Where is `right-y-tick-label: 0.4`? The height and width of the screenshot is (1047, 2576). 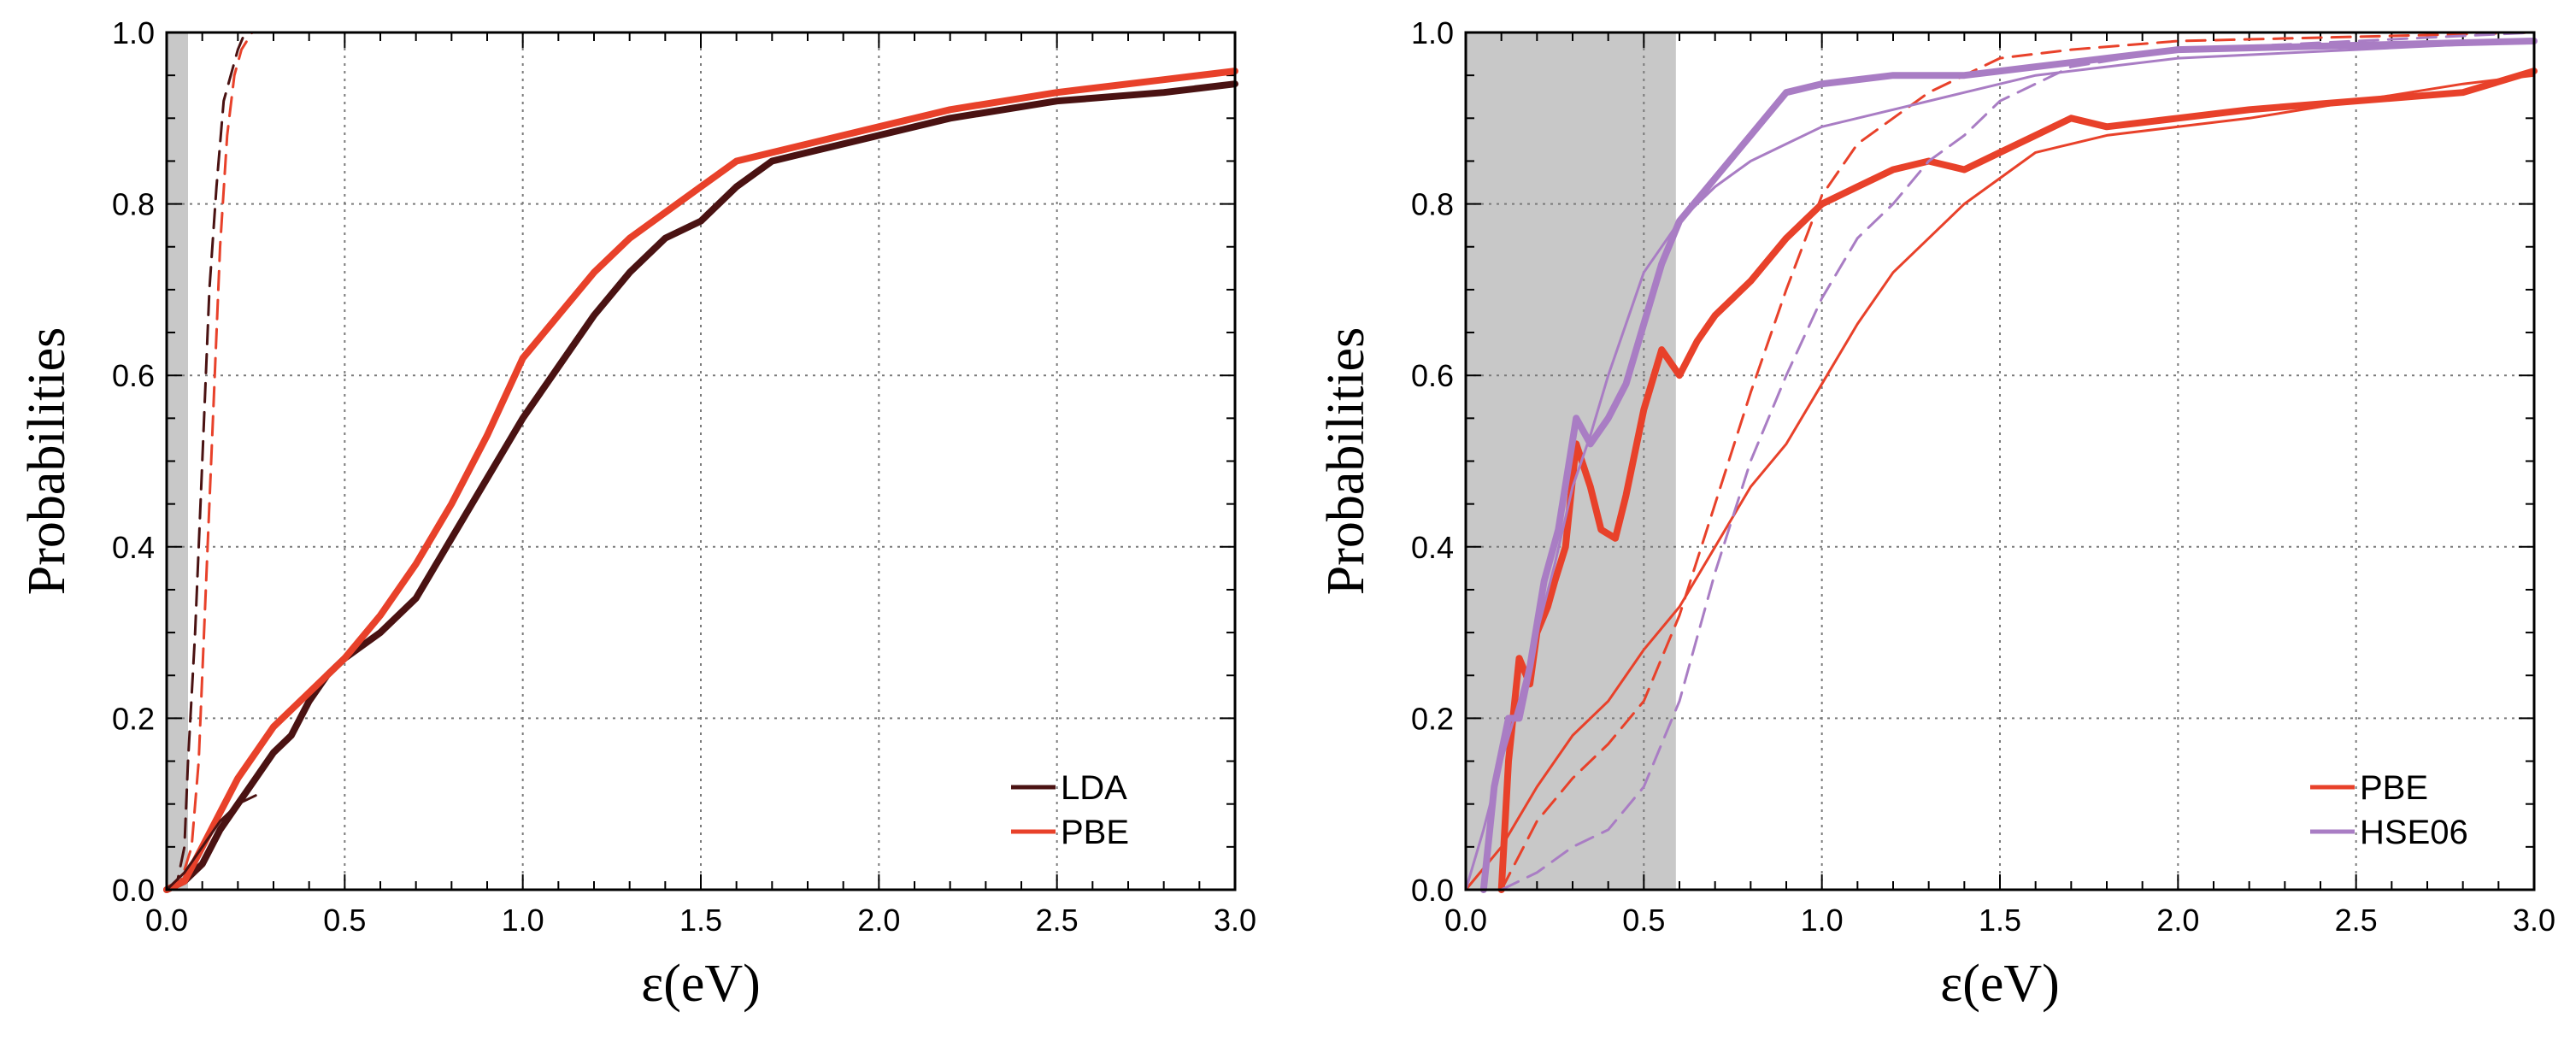
right-y-tick-label: 0.4 is located at coordinates (1432, 548).